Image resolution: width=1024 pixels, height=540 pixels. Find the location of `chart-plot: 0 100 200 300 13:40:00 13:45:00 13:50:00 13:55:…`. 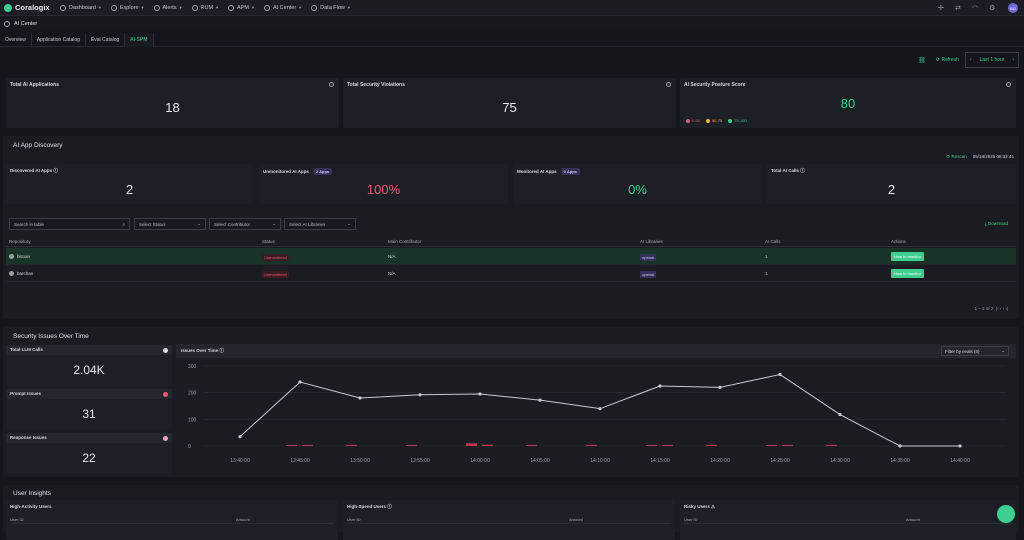

chart-plot: 0 100 200 300 13:40:00 13:45:00 13:50:00 13:55:… is located at coordinates (597, 414).